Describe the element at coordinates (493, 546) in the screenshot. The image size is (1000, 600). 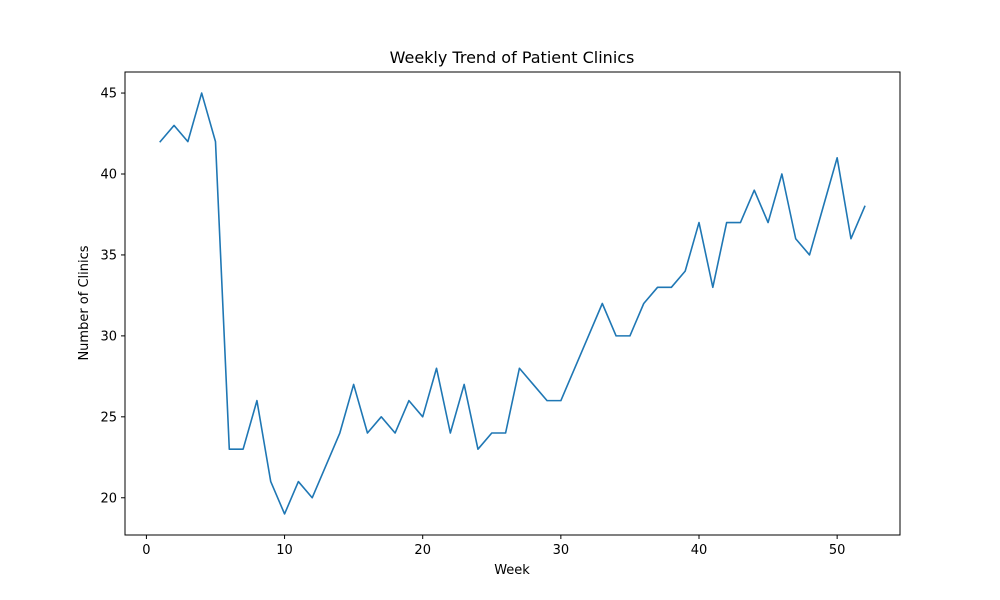
I see `x-axis-ticks: 0 10 20 30 40 50` at that location.